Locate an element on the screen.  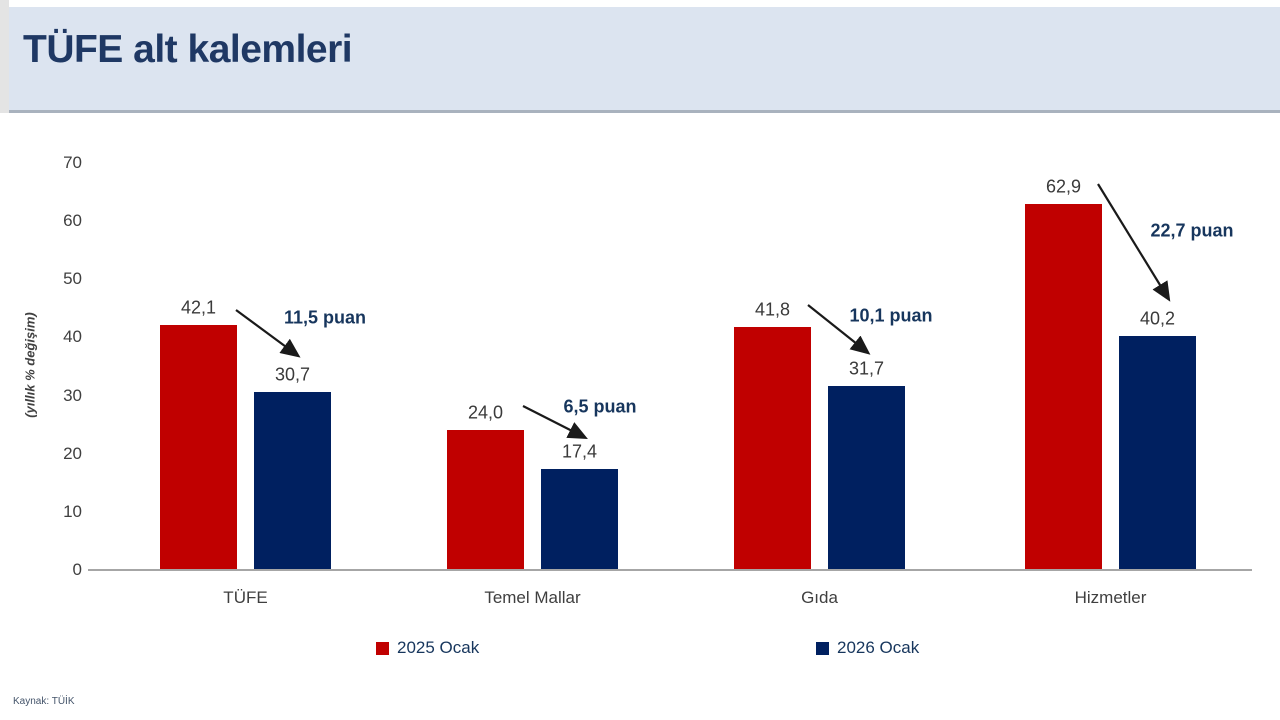
y-axis-tick-0: 0 is located at coordinates (77, 569).